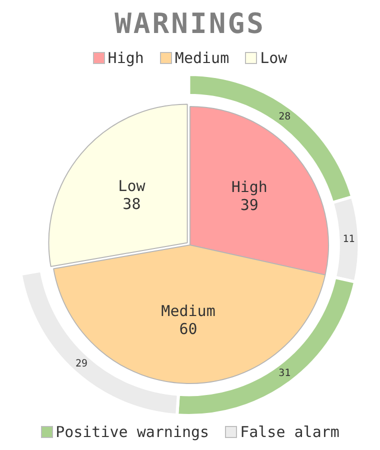 The width and height of the screenshot is (380, 450). I want to click on slice-label: Medium, so click(188, 311).